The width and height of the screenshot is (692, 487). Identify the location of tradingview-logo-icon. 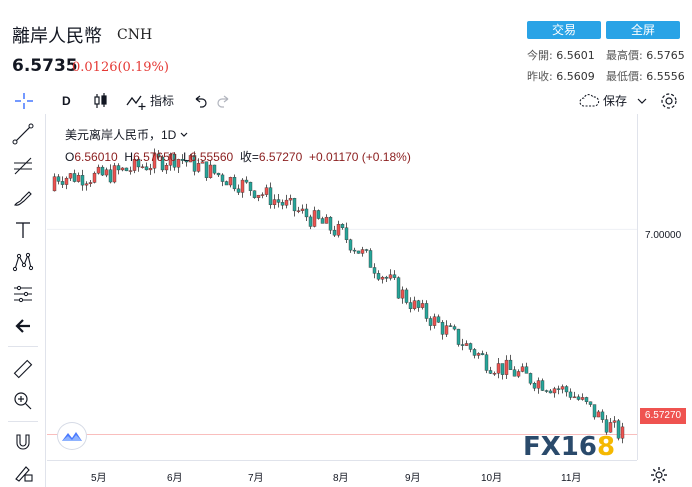
(72, 436).